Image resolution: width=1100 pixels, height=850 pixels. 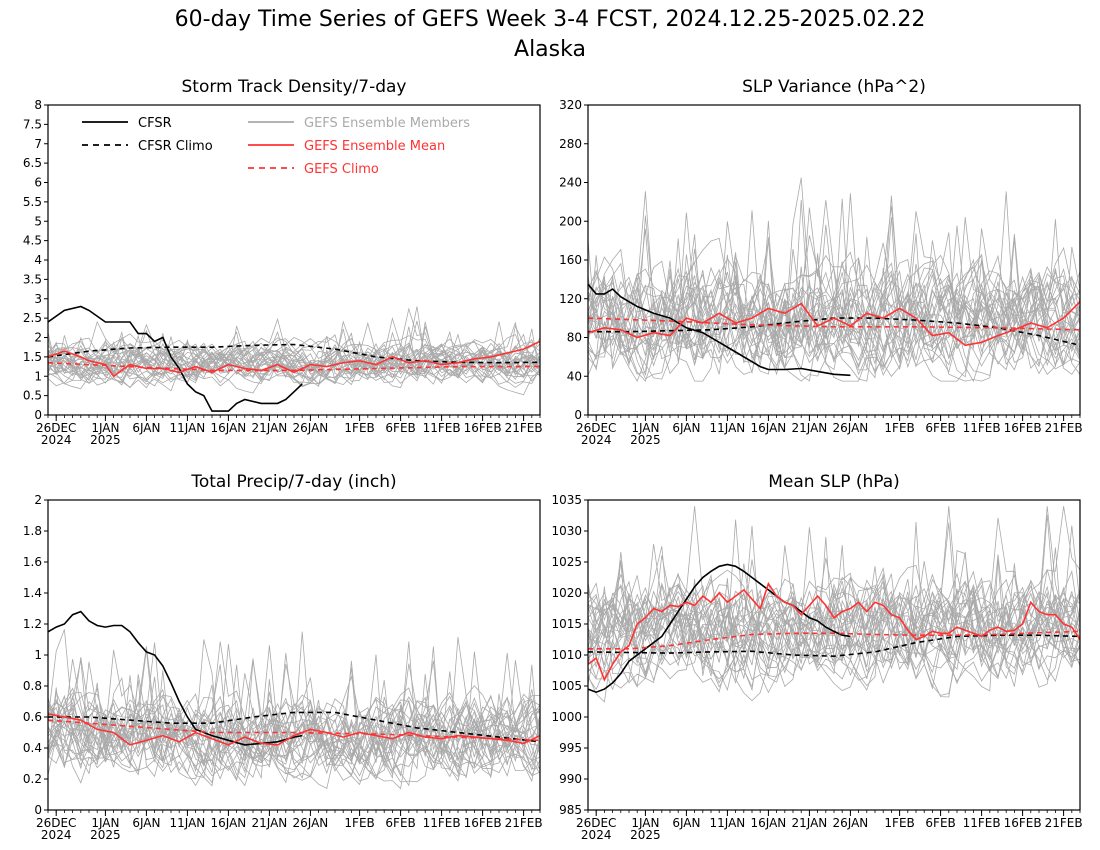 I want to click on legend-ensemble-members-label: GEFS Ensemble Members, so click(x=387, y=123).